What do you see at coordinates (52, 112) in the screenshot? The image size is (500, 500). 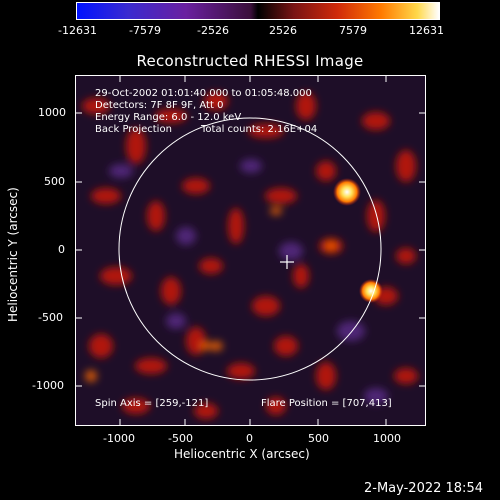 I see `y-tick-label: 1000` at bounding box center [52, 112].